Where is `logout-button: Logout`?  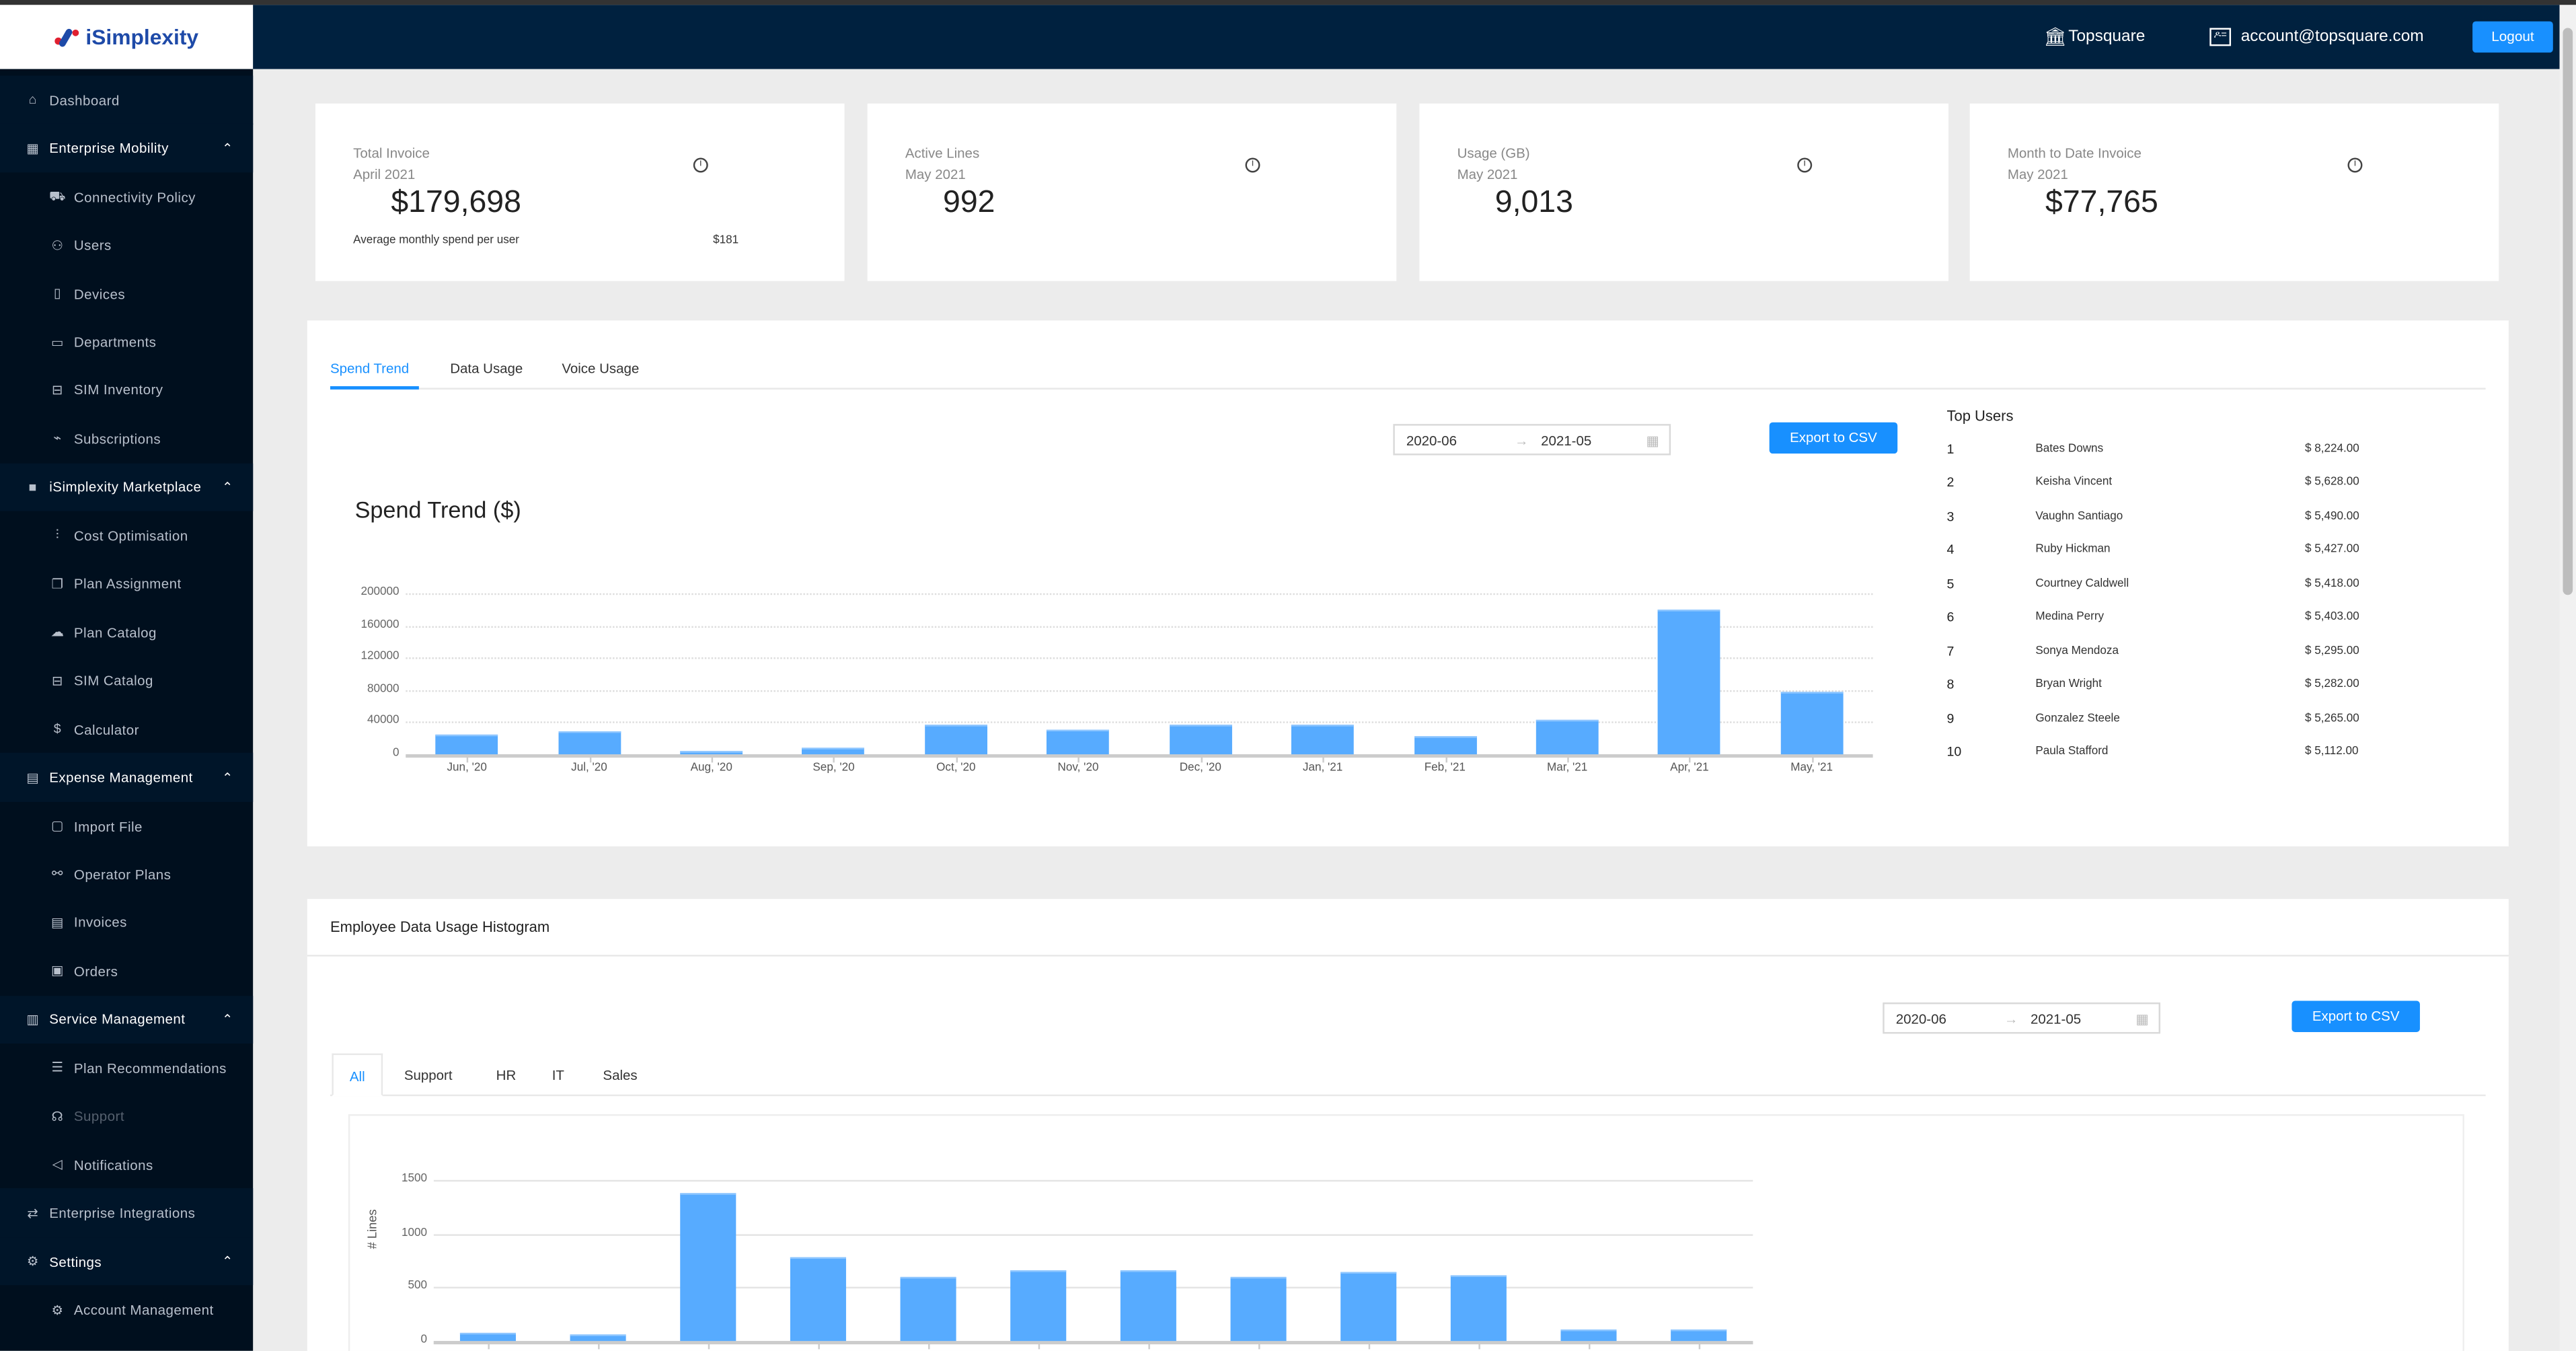
logout-button: Logout is located at coordinates (2512, 37).